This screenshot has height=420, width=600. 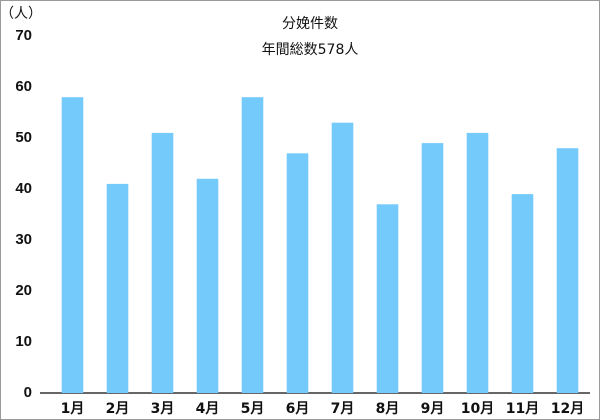 I want to click on y-tick-label: 40, so click(x=23, y=188).